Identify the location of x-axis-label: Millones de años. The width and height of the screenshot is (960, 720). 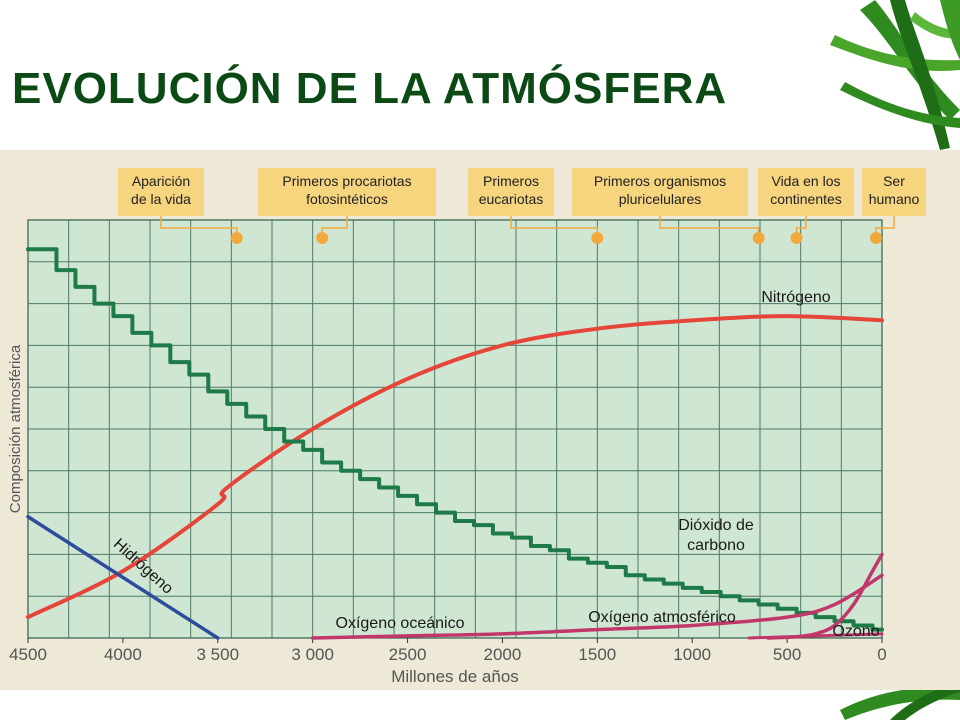
(455, 676).